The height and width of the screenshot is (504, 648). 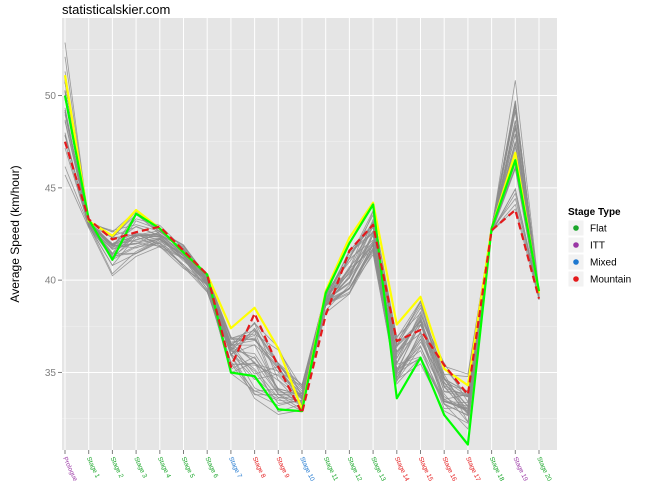 What do you see at coordinates (449, 469) in the screenshot?
I see `x-tick-label: Stage 16` at bounding box center [449, 469].